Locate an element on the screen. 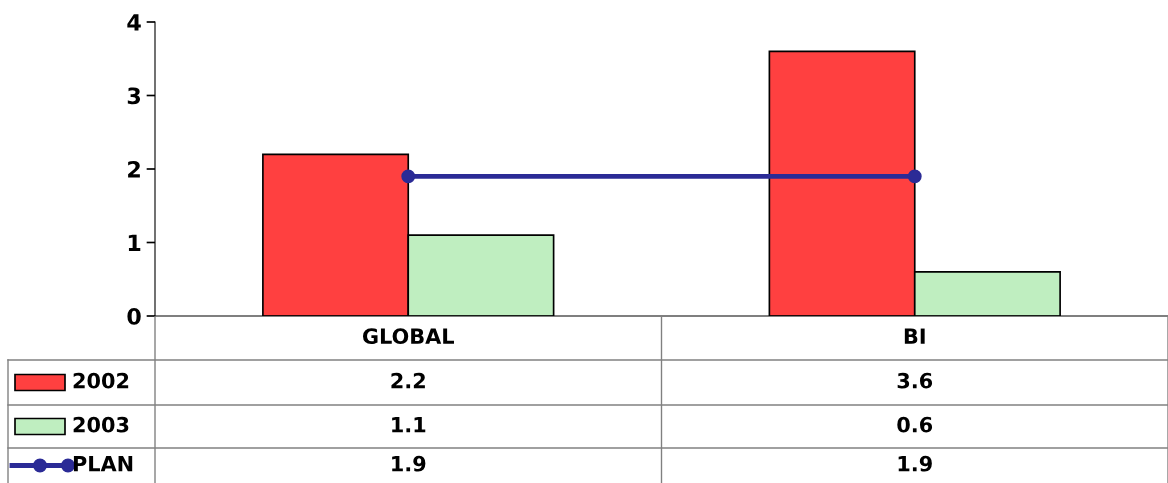 The image size is (1168, 483). data-label: 1.1 is located at coordinates (409, 425).